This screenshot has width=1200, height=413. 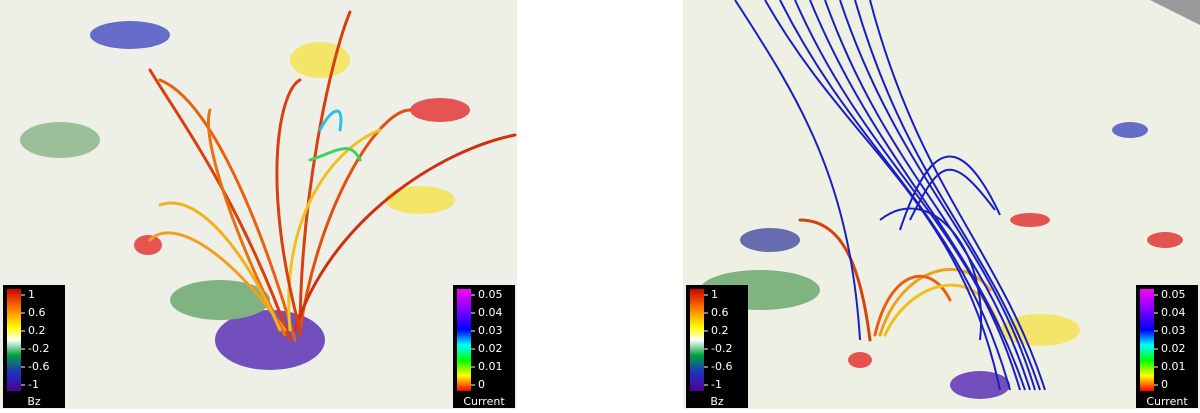 What do you see at coordinates (1175, 12) in the screenshot?
I see `corner` at bounding box center [1175, 12].